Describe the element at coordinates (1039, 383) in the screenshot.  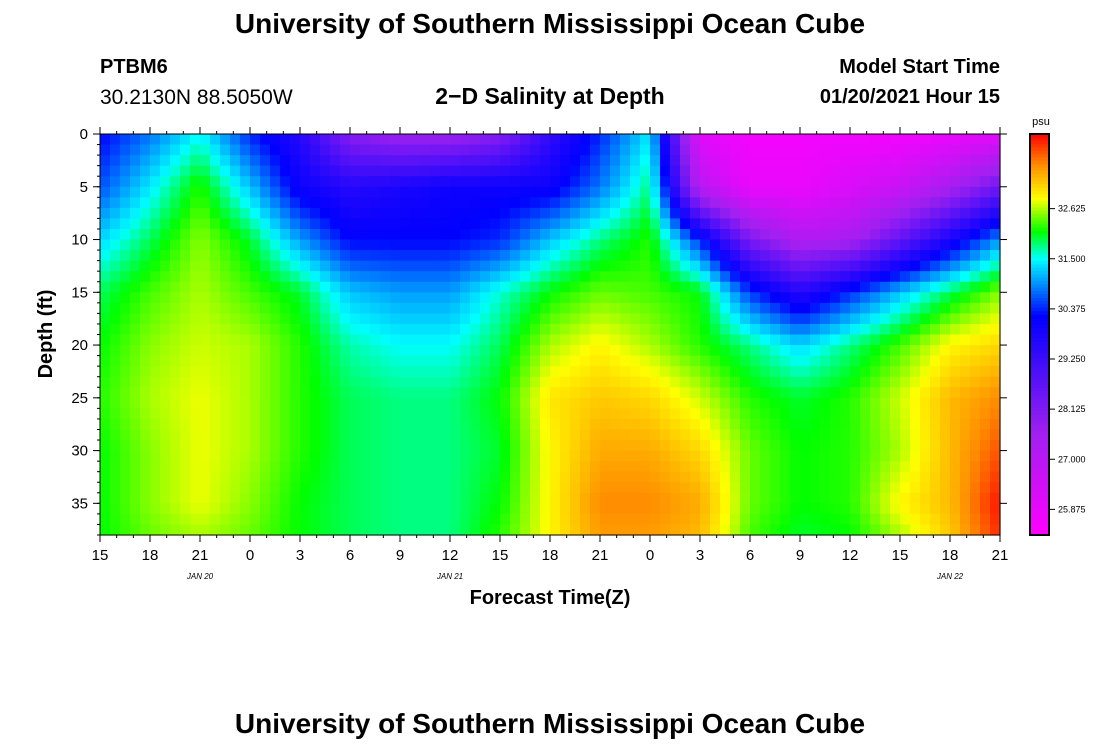
I see `colorbar-cell` at that location.